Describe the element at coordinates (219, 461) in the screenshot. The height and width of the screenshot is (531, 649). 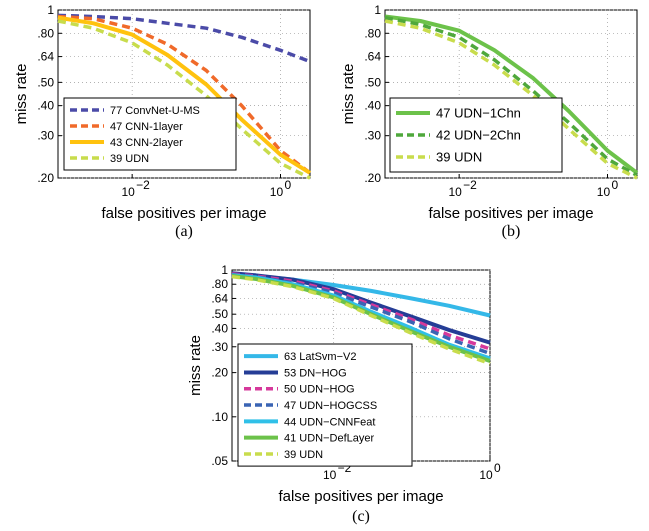
I see `y-tick-label: .05` at that location.